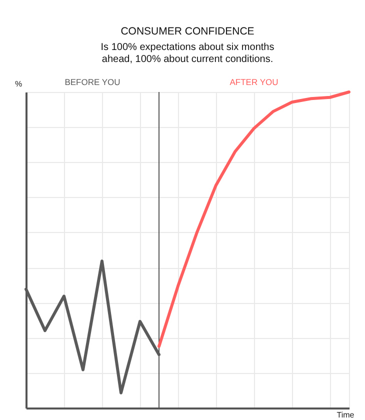  Describe the element at coordinates (345, 415) in the screenshot. I see `x-axis-title: Time` at that location.